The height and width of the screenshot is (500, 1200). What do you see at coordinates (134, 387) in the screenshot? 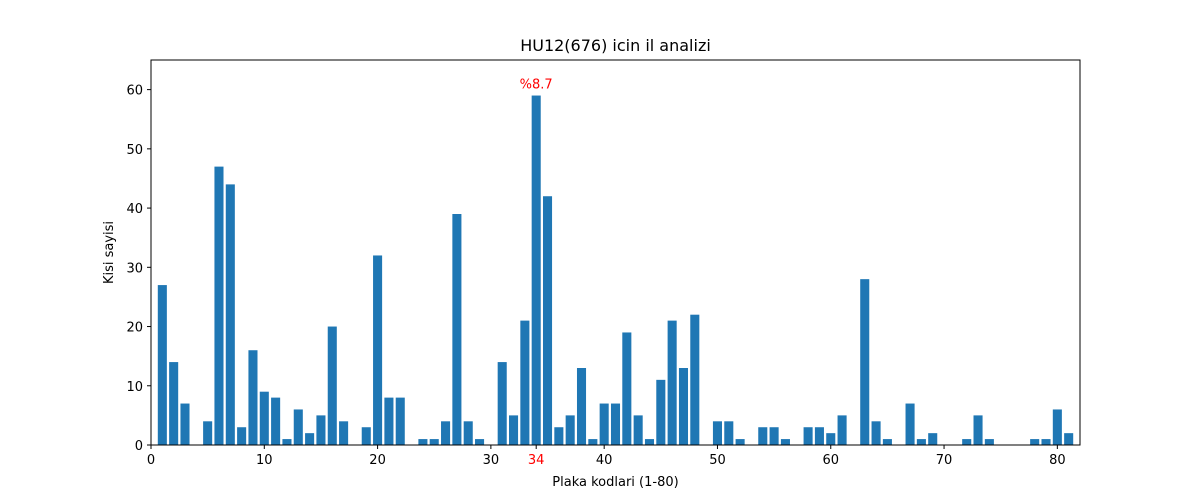
I see `y-tick-label-10: 10` at bounding box center [134, 387].